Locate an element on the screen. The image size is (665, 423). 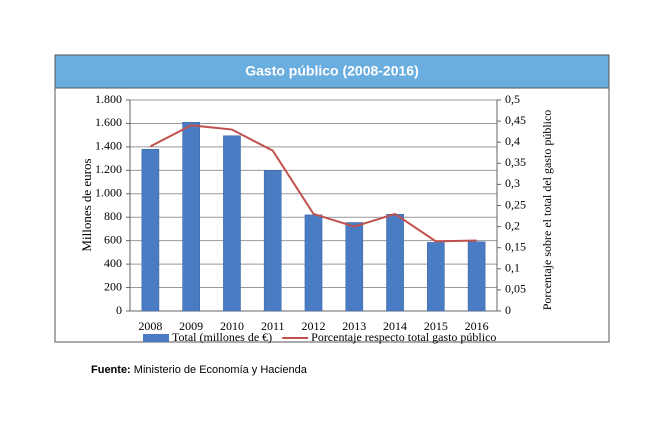
y2-tick-label: 0,5 is located at coordinates (512, 99).